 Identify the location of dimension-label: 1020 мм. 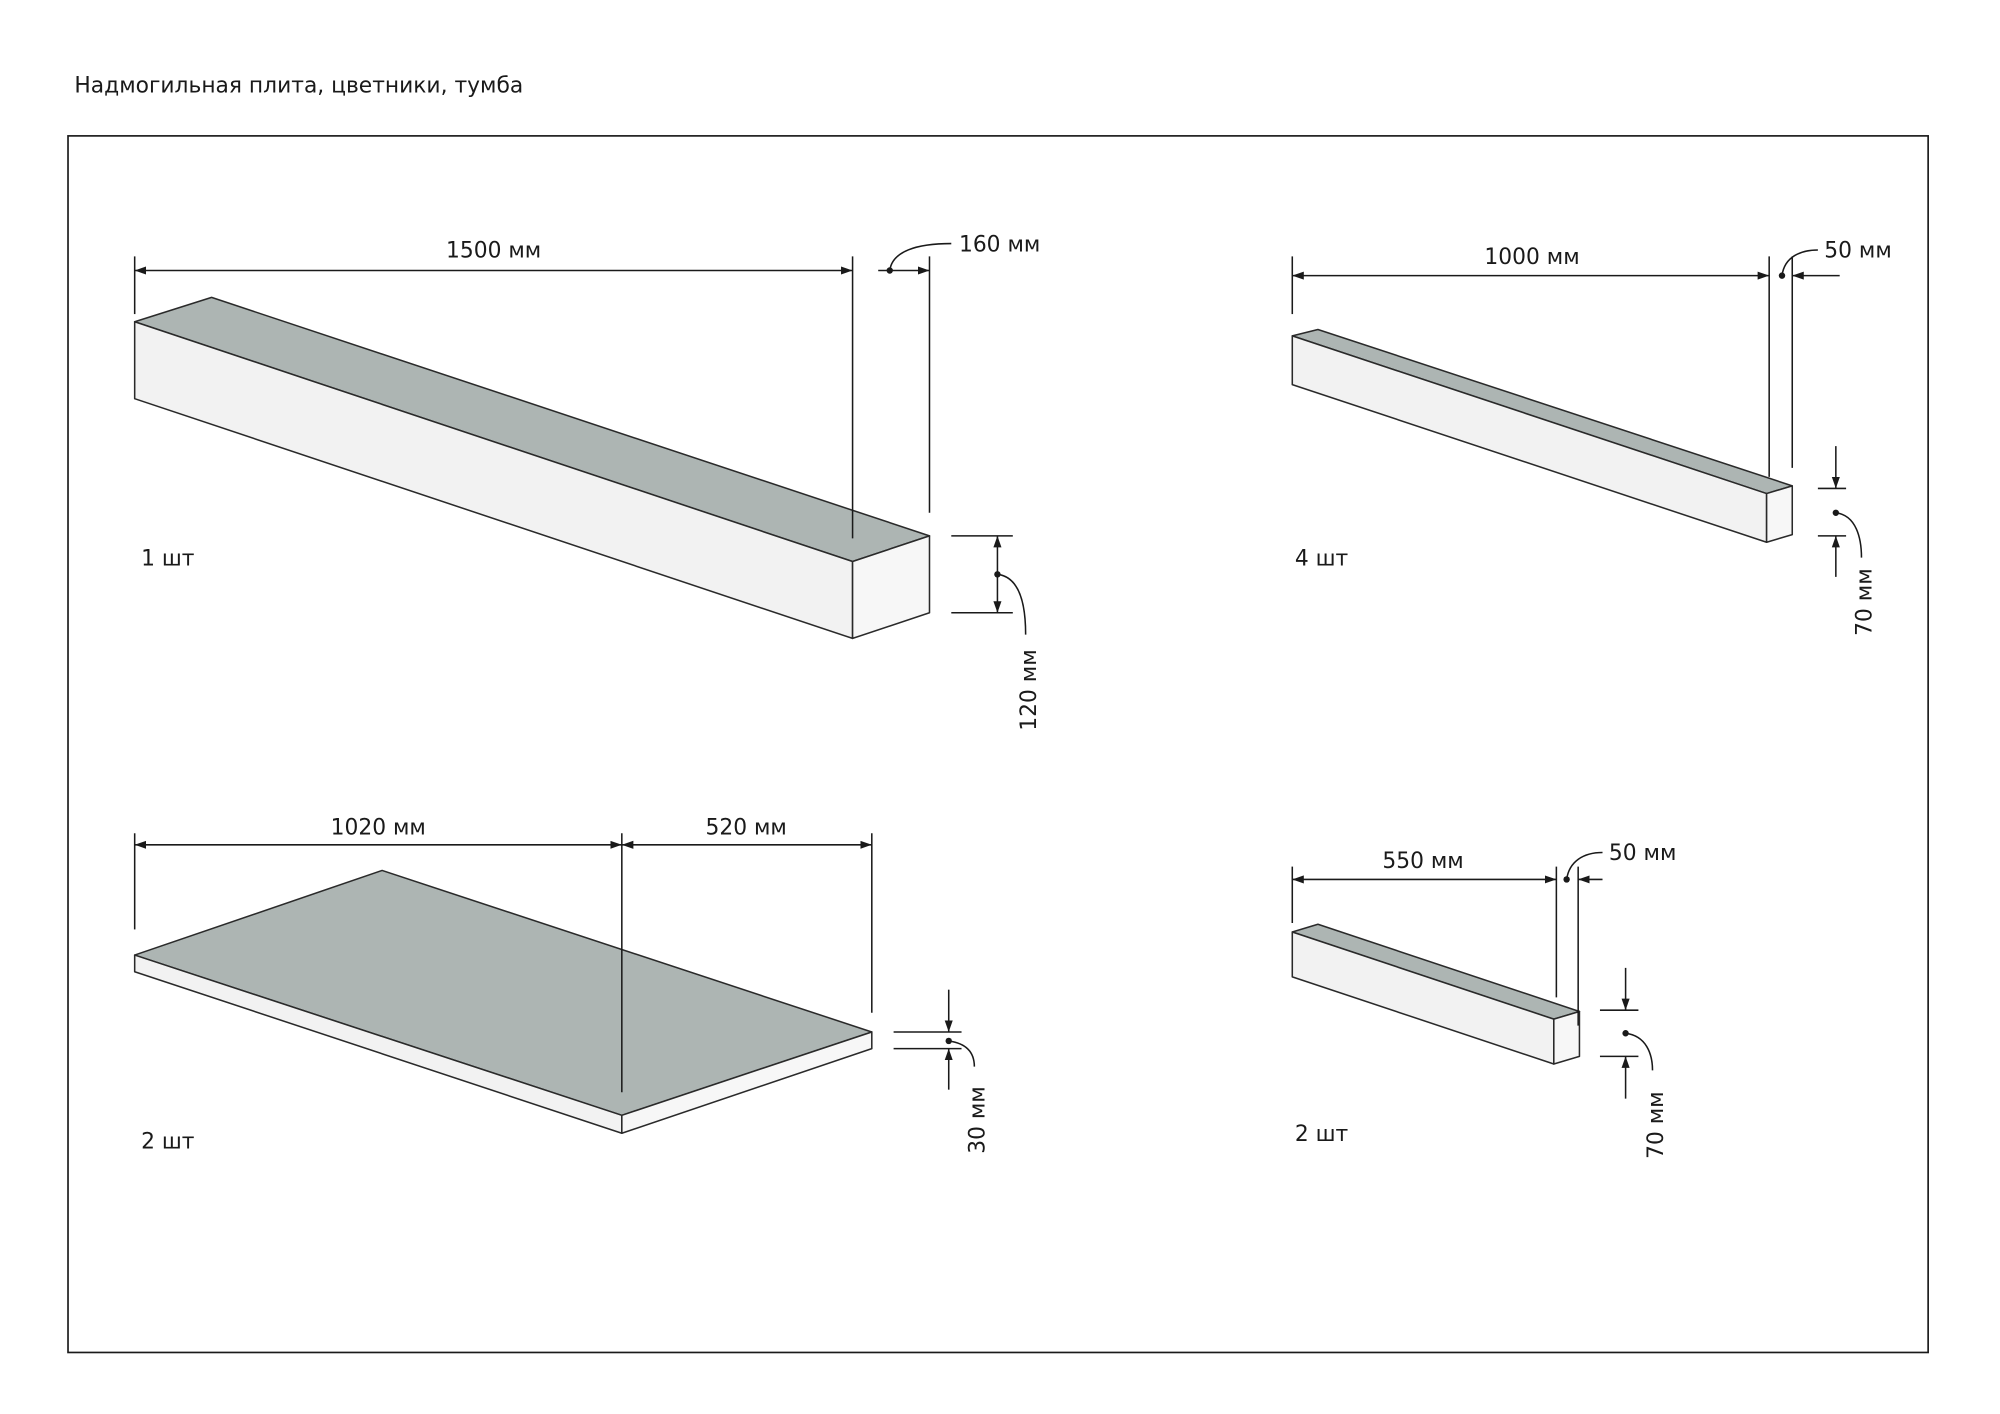
(378, 828).